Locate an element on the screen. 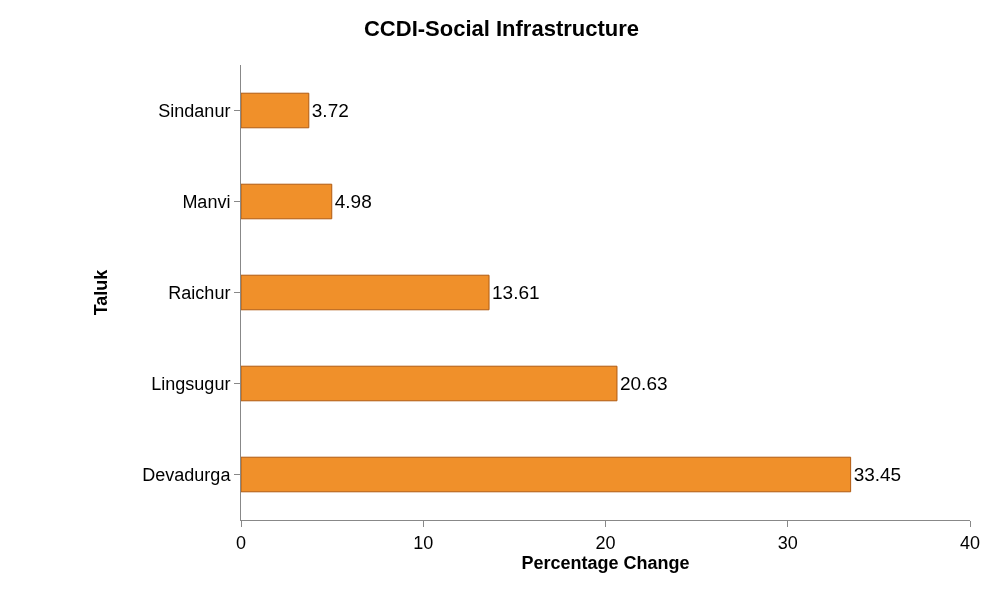 Image resolution: width=1003 pixels, height=602 pixels. data-label: 3.72 is located at coordinates (330, 110).